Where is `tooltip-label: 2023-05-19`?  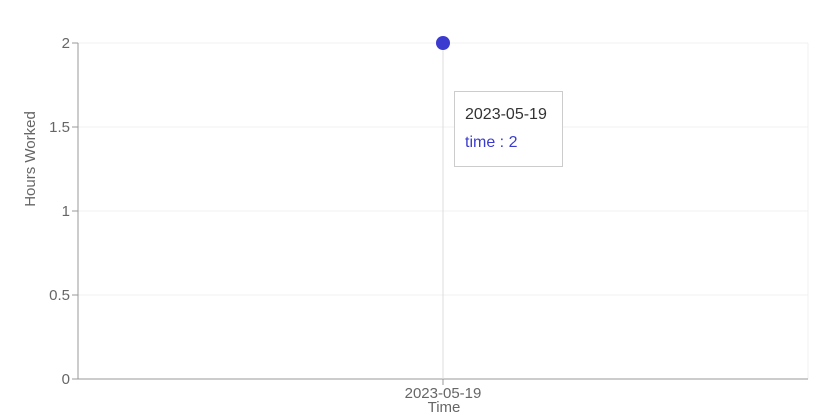 tooltip-label: 2023-05-19 is located at coordinates (506, 114).